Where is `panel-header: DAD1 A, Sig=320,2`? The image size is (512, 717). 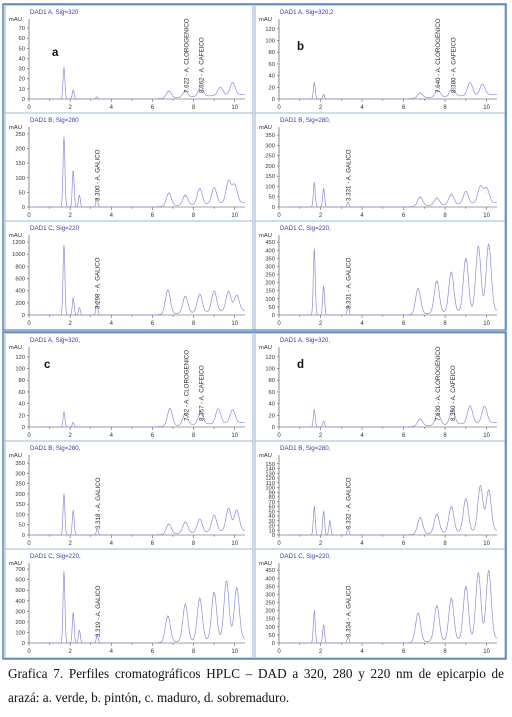
panel-header: DAD1 A, Sig=320,2 is located at coordinates (307, 12).